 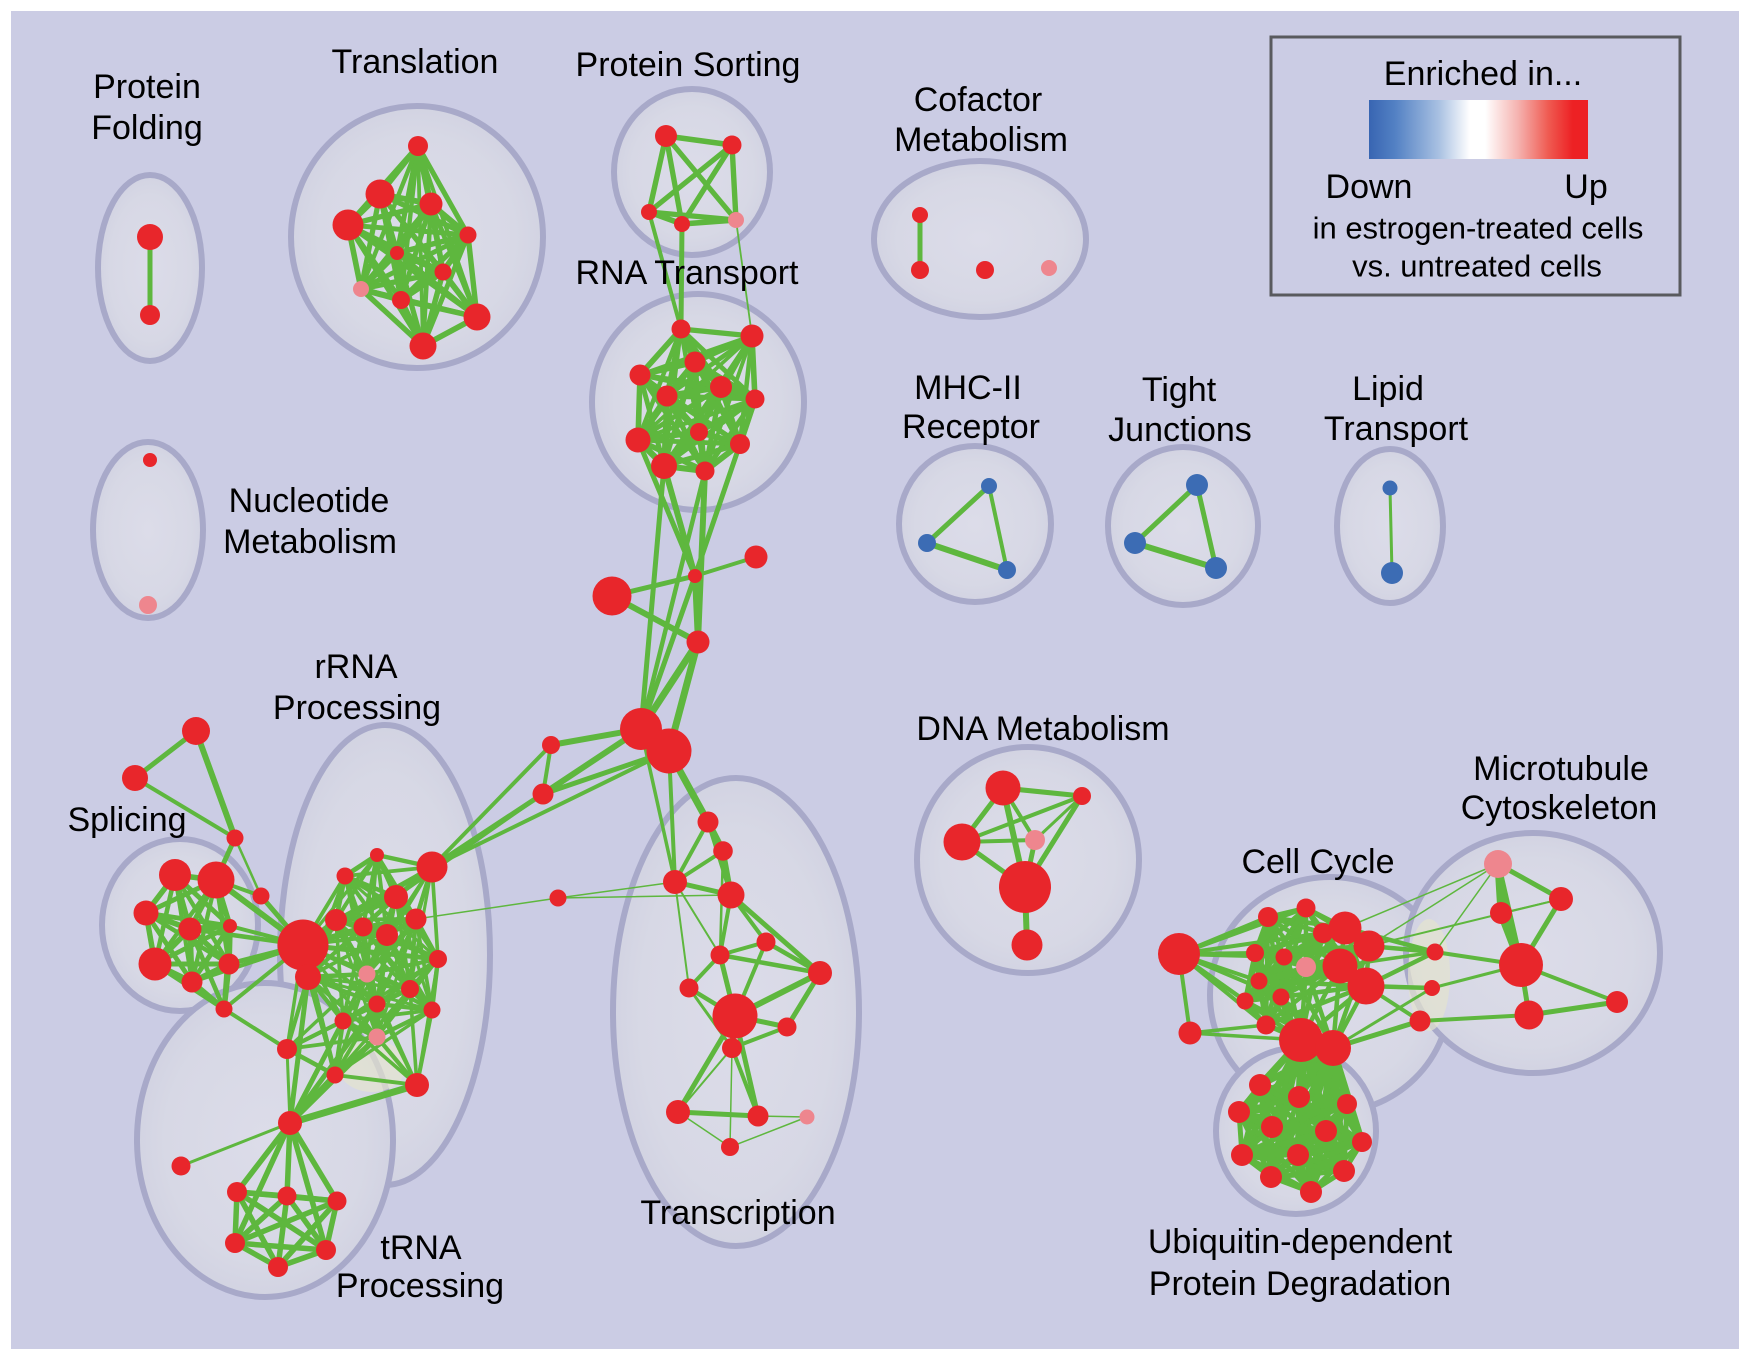 What do you see at coordinates (971, 427) in the screenshot?
I see `svg-text: Receptor` at bounding box center [971, 427].